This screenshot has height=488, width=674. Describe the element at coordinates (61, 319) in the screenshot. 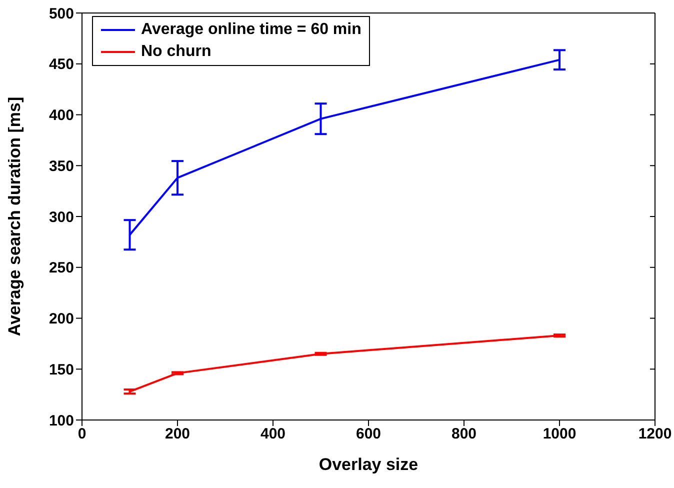

I see `y-tick-label: 200` at that location.